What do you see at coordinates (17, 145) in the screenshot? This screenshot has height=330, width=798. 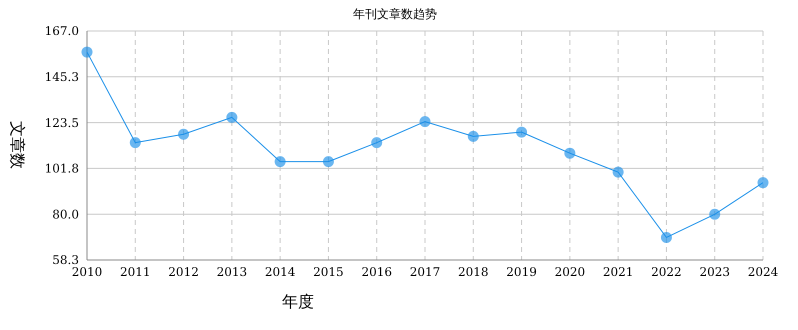 I see `y-axis-title: 文章数` at bounding box center [17, 145].